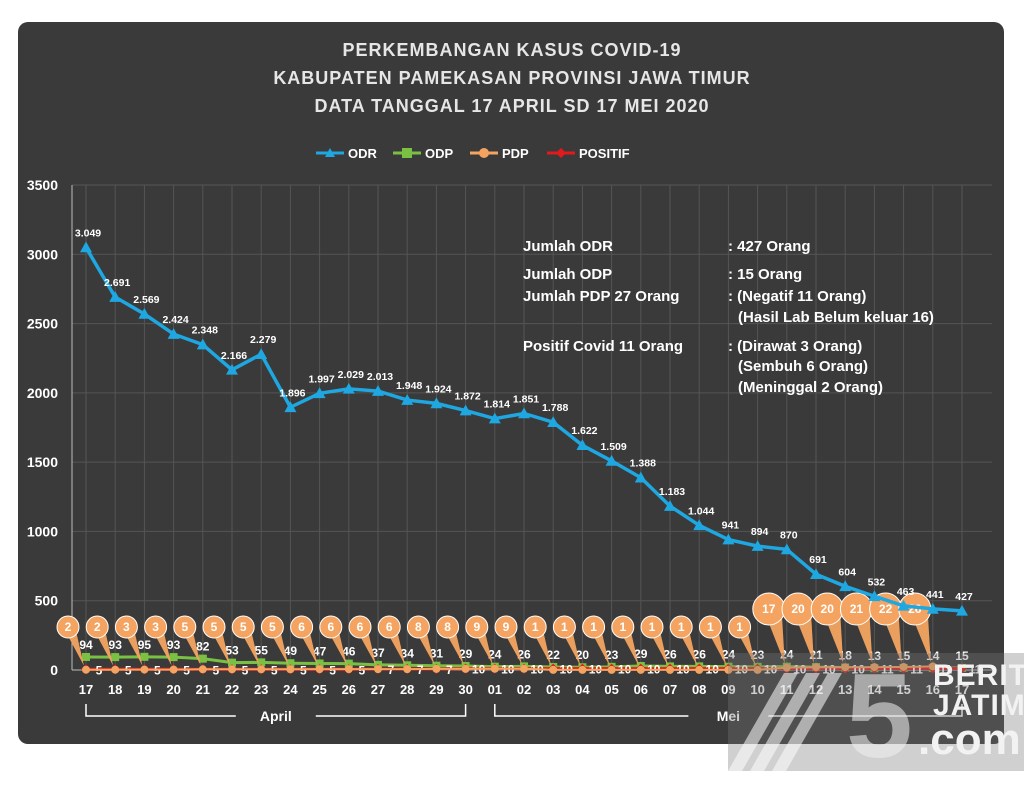  What do you see at coordinates (203, 689) in the screenshot?
I see `x-tick-label: 21` at bounding box center [203, 689].